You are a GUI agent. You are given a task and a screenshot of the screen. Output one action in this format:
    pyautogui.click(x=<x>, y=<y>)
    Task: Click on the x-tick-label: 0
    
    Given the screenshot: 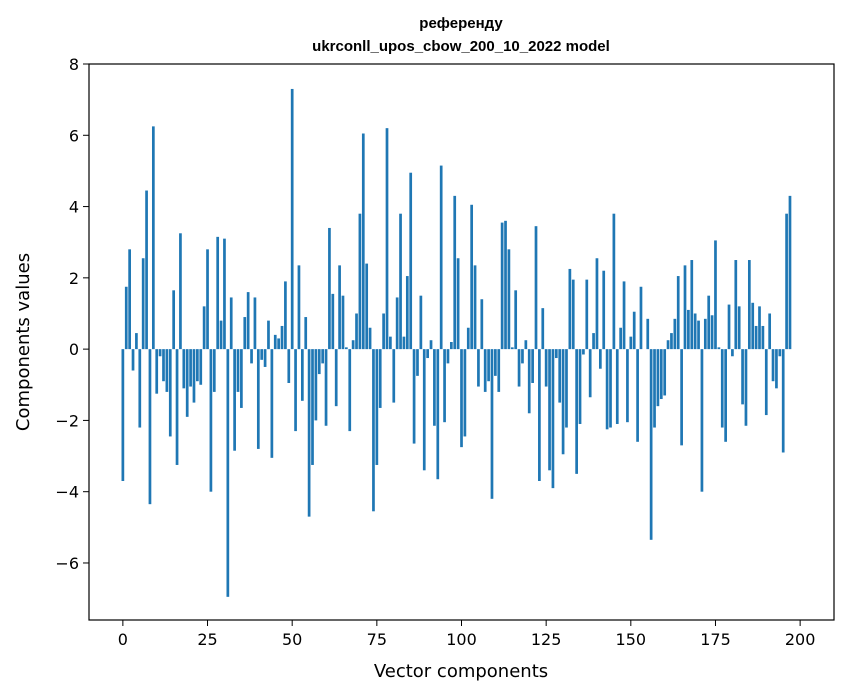 What is the action you would take?
    pyautogui.click(x=123, y=639)
    